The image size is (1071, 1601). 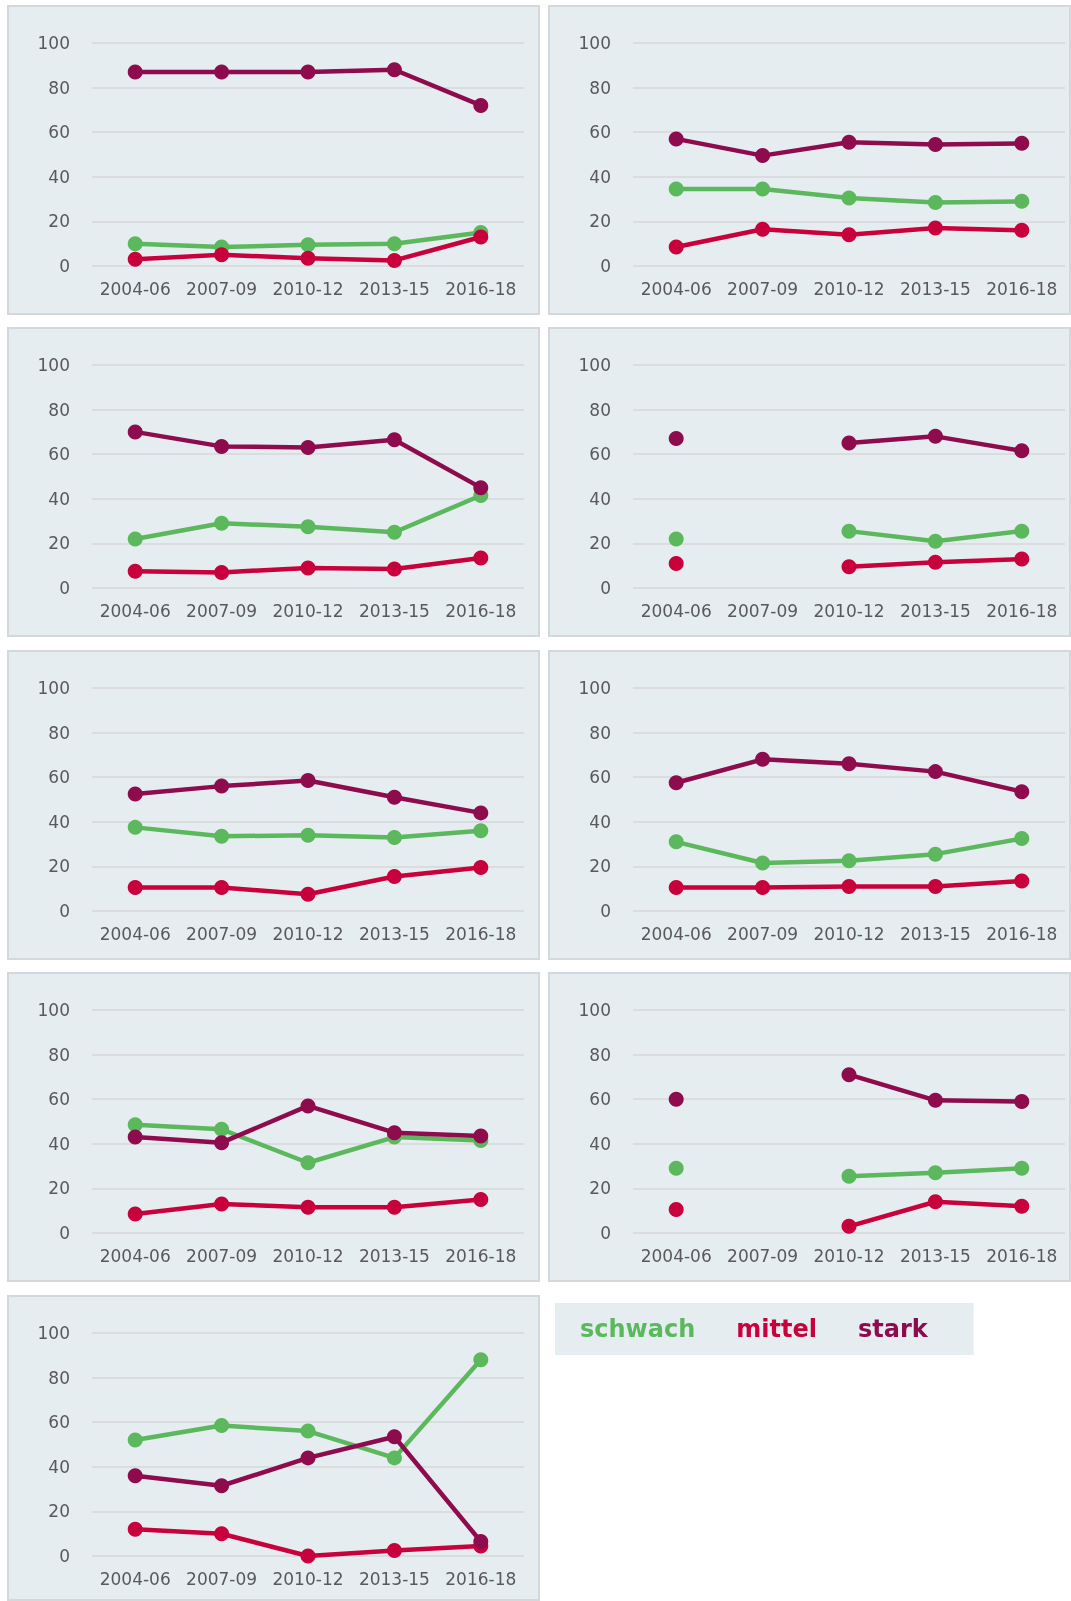 What do you see at coordinates (638, 1329) in the screenshot?
I see `text: schwach` at bounding box center [638, 1329].